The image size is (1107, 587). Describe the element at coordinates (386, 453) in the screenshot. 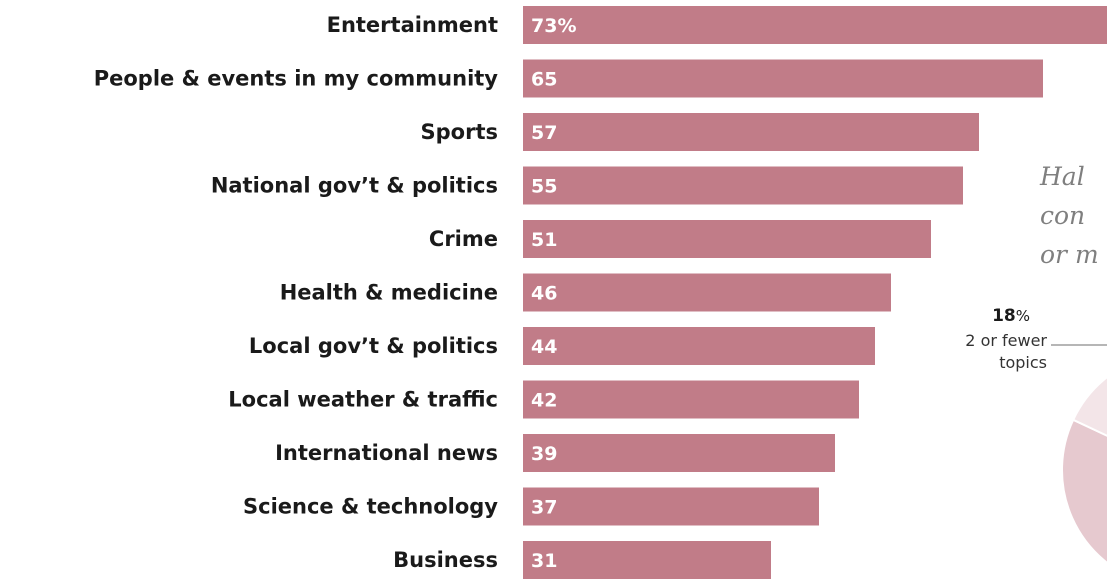

I see `category-label-international-news: International news` at that location.